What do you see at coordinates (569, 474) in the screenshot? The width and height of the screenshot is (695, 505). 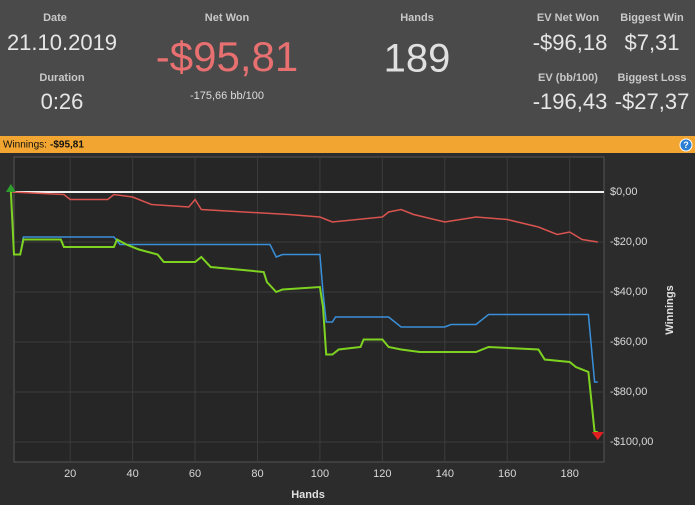 I see `x-tick-label: 180` at bounding box center [569, 474].